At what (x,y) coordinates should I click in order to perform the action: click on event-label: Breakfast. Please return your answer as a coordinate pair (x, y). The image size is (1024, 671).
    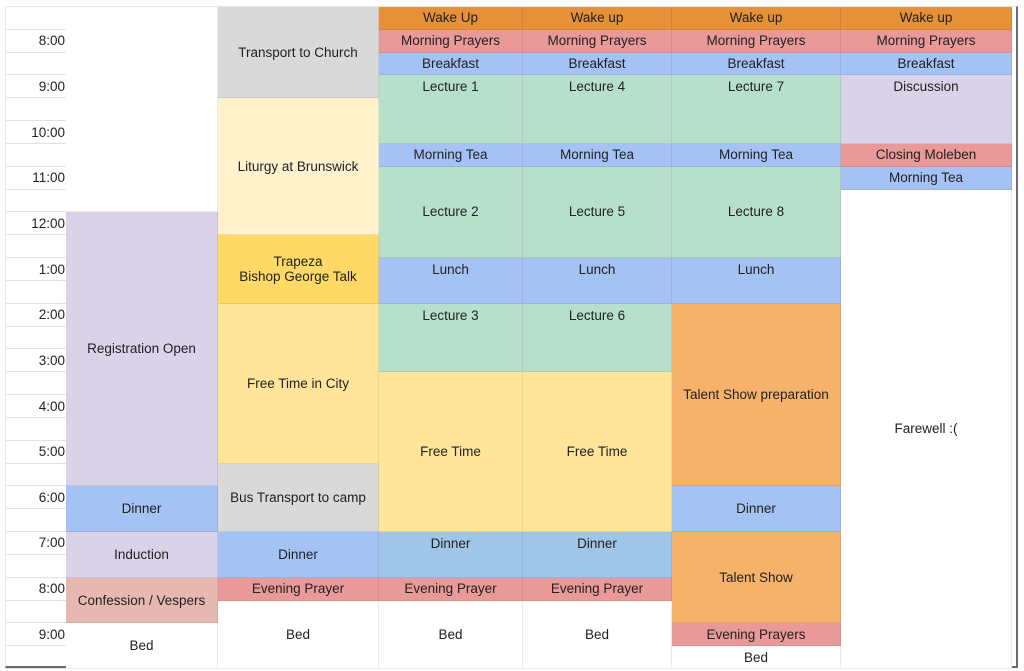
    Looking at the image, I should click on (597, 64).